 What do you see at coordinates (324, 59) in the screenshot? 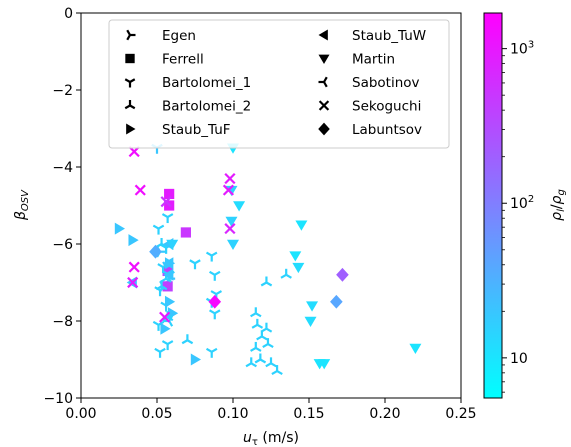
I see `legend-marker-martin` at bounding box center [324, 59].